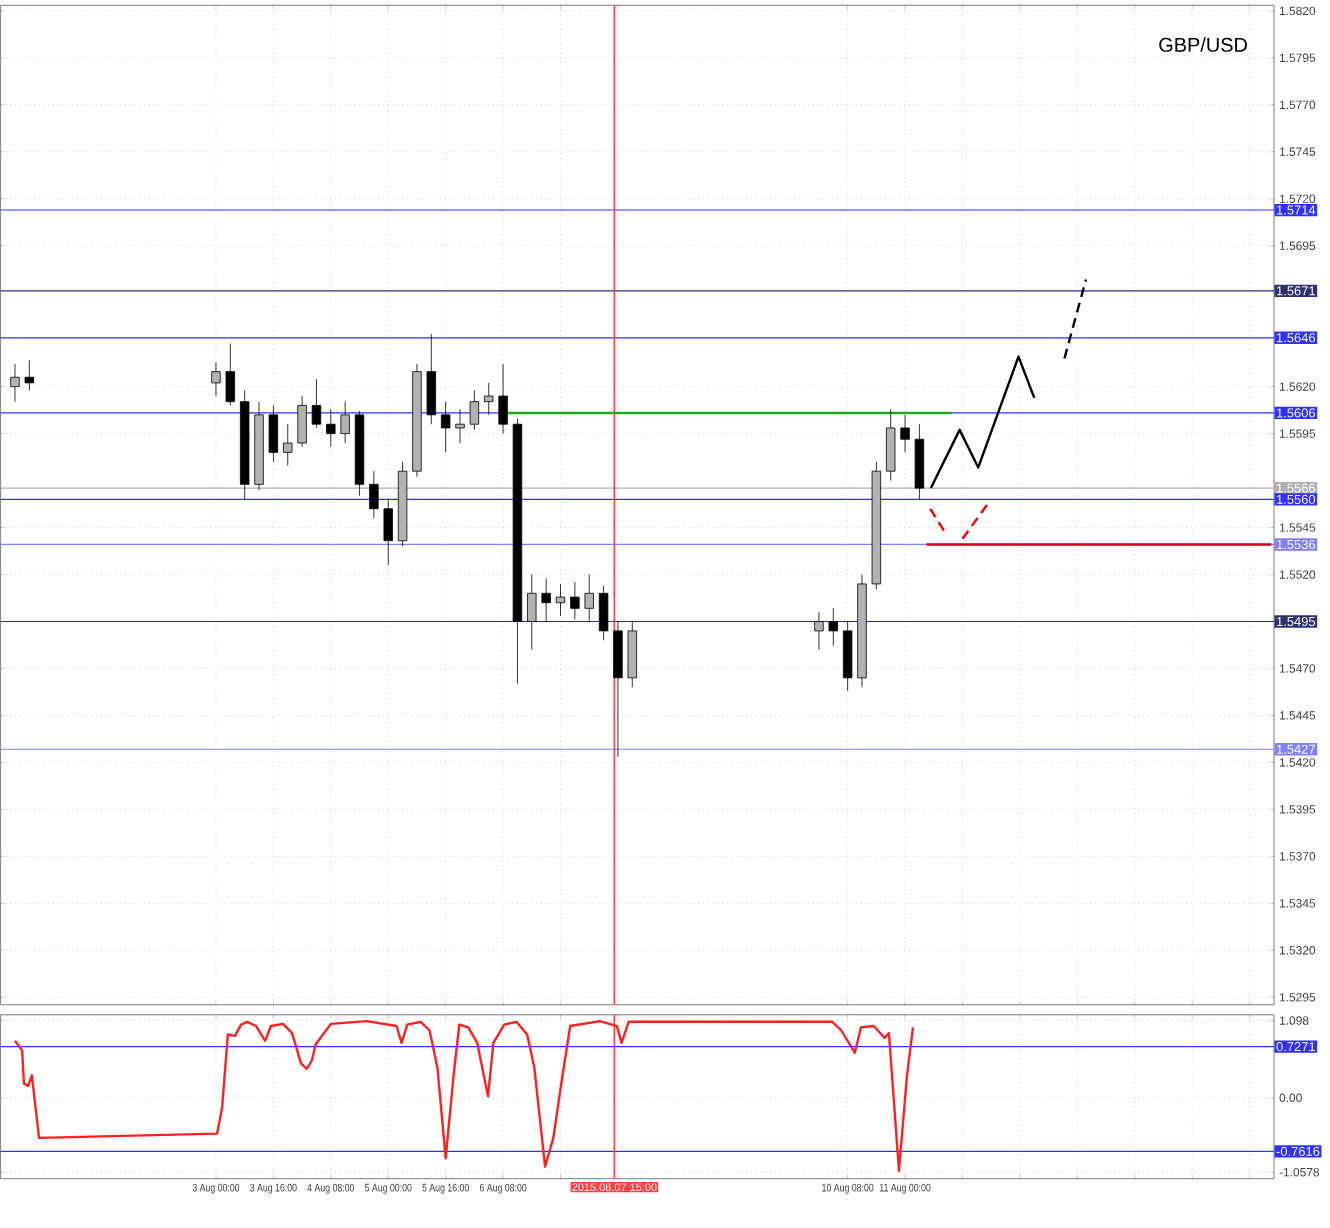 The image size is (1330, 1228). What do you see at coordinates (1203, 44) in the screenshot?
I see `text: GBP/USD` at bounding box center [1203, 44].